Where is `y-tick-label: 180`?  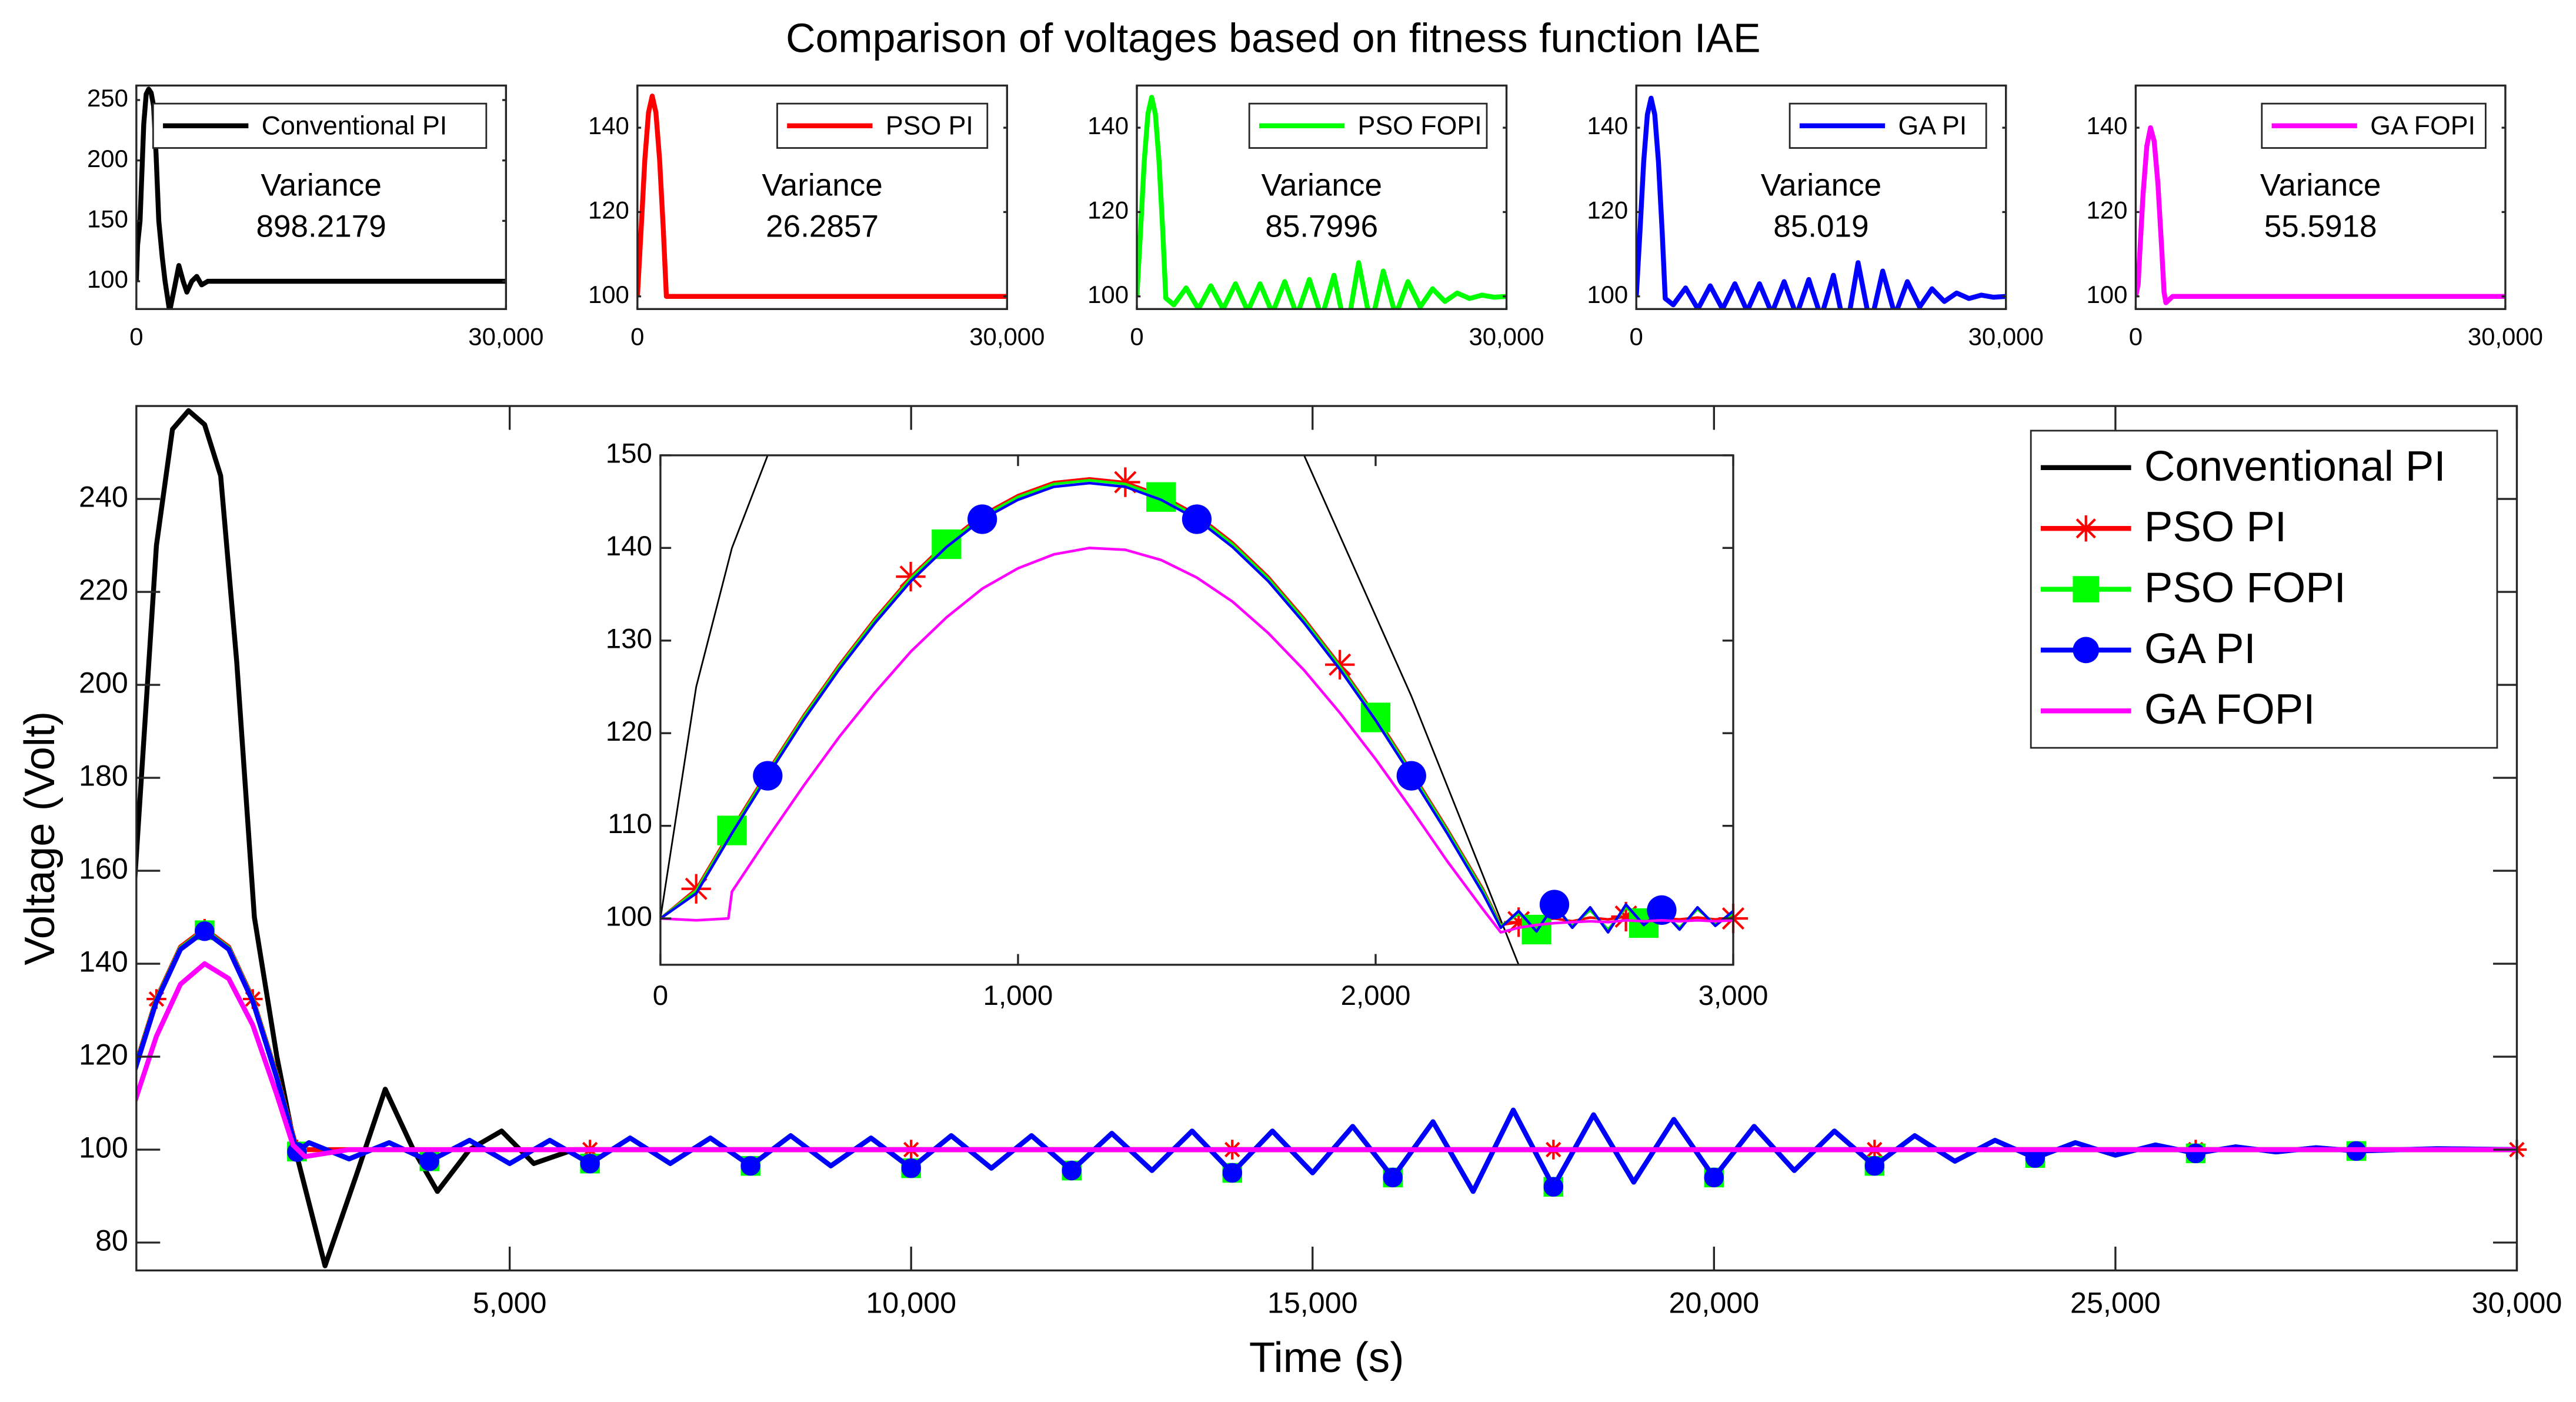 y-tick-label: 180 is located at coordinates (103, 775).